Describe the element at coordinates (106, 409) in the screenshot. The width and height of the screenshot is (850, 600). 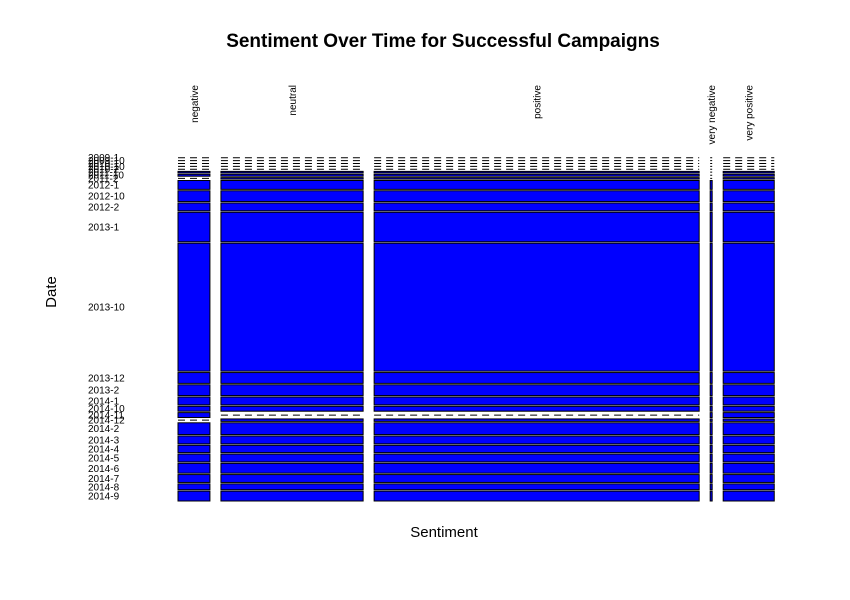
I see `row-label: 2014-10` at that location.